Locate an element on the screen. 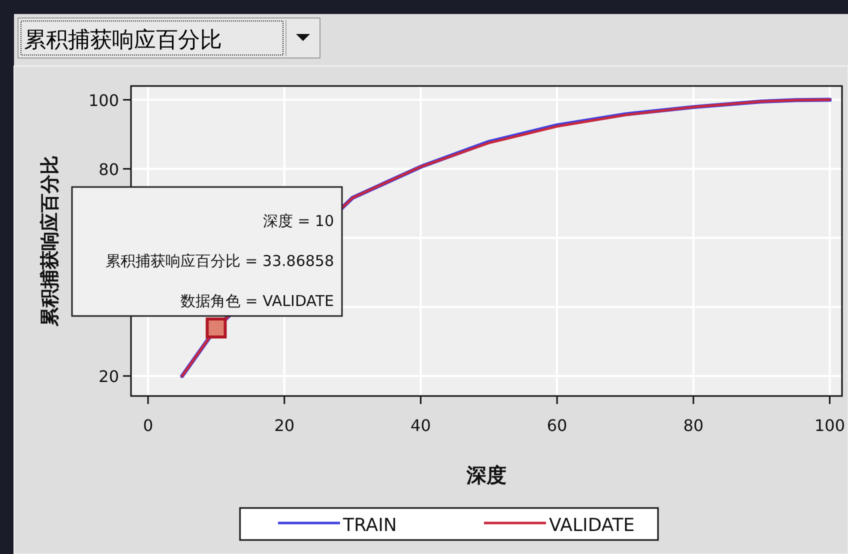 The height and width of the screenshot is (554, 848). chart-title: 累积捕获响应百分比 is located at coordinates (123, 40).